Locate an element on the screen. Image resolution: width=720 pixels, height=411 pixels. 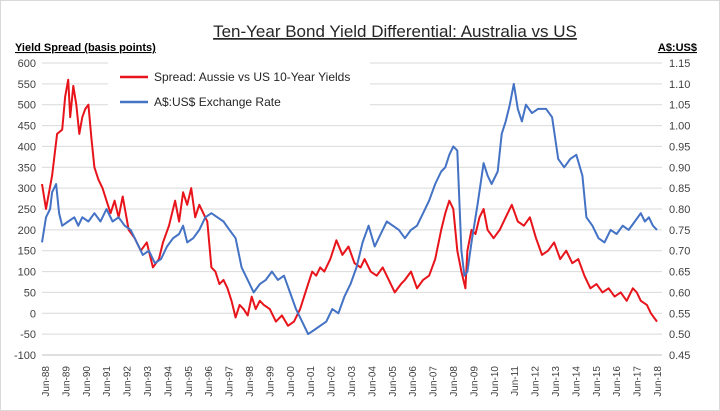
legend-label-exchange-rate: A$:US$ Exchange Rate is located at coordinates (217, 102).